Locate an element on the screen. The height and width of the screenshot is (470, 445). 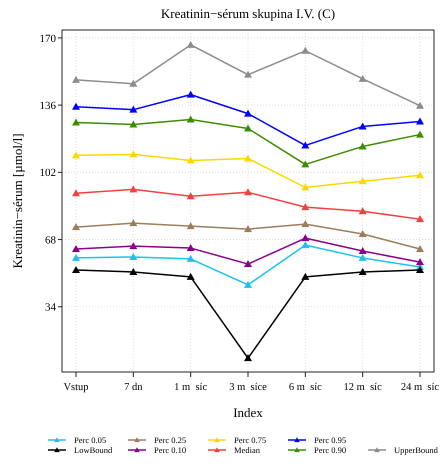
y-axis-title: Kreatinin−sérum [µmol/l] is located at coordinates (17, 201).